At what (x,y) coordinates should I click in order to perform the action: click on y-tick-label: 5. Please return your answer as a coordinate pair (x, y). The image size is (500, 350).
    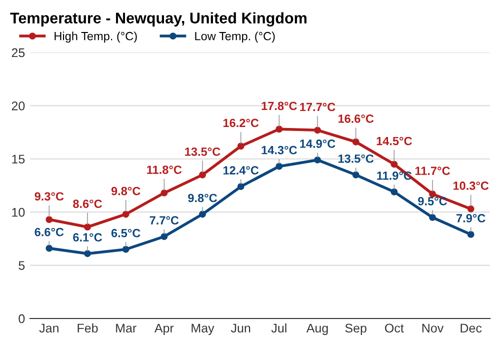
    Looking at the image, I should click on (21, 265).